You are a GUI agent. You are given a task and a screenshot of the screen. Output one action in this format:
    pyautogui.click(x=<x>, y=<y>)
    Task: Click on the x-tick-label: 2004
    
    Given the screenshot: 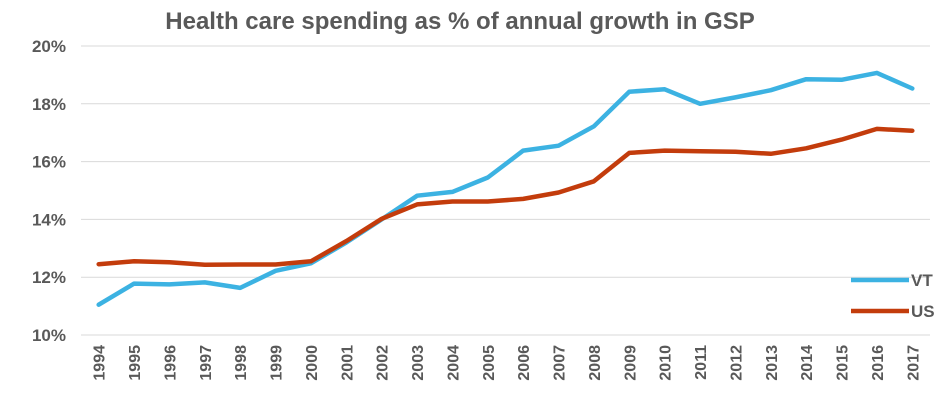 What is the action you would take?
    pyautogui.click(x=453, y=363)
    